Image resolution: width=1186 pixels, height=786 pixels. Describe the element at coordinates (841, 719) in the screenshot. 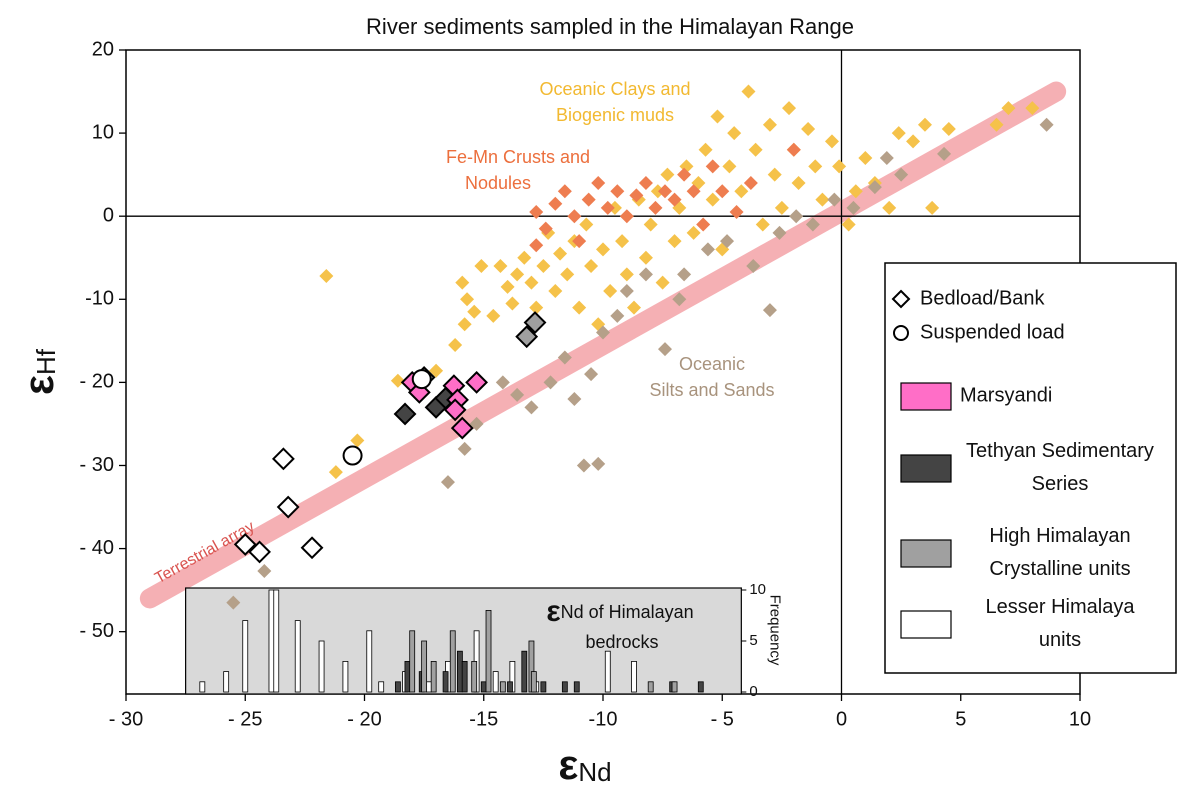

I see `x-tick-label: 0` at that location.